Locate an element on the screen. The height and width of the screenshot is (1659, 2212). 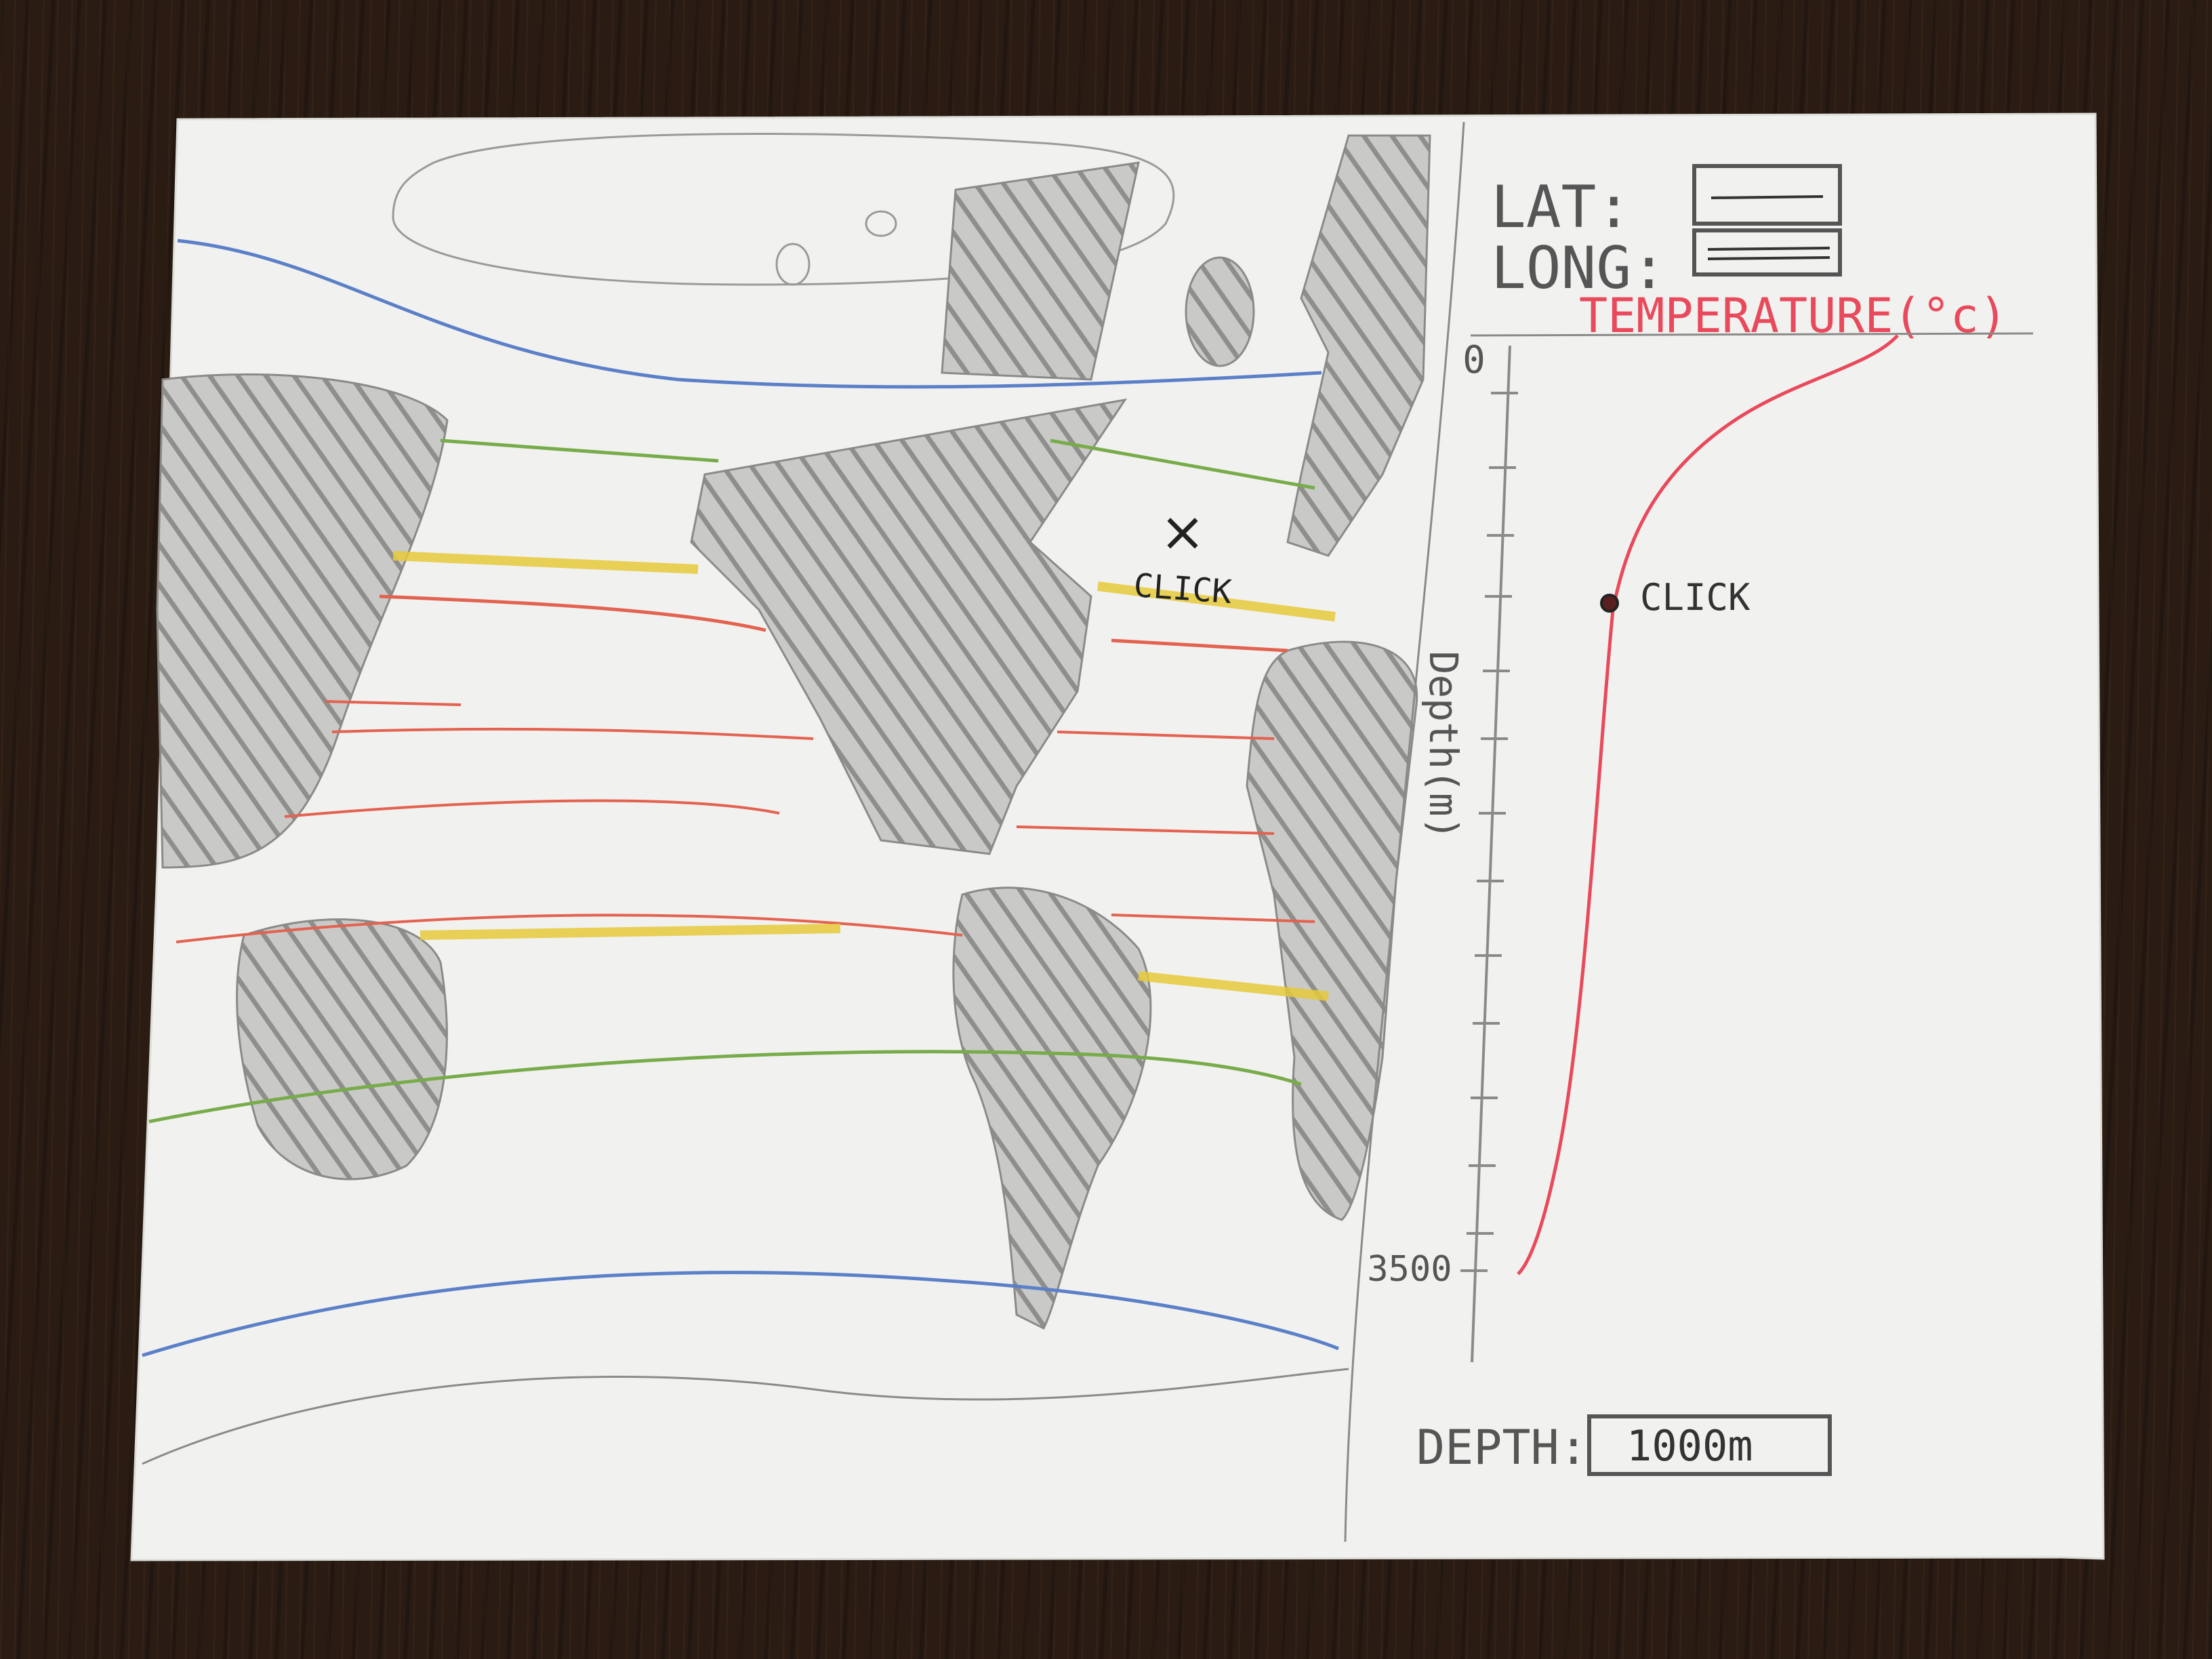
depth-axis is located at coordinates (1491, 854).